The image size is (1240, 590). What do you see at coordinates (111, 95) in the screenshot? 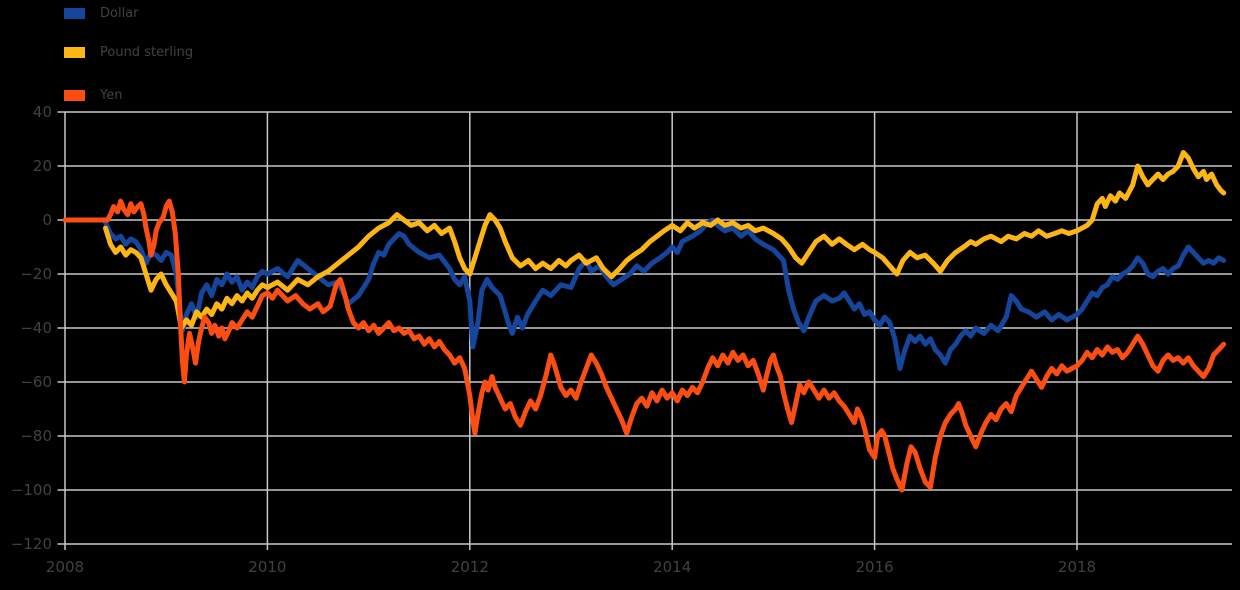
I see `legend-label: Yen` at bounding box center [111, 95].